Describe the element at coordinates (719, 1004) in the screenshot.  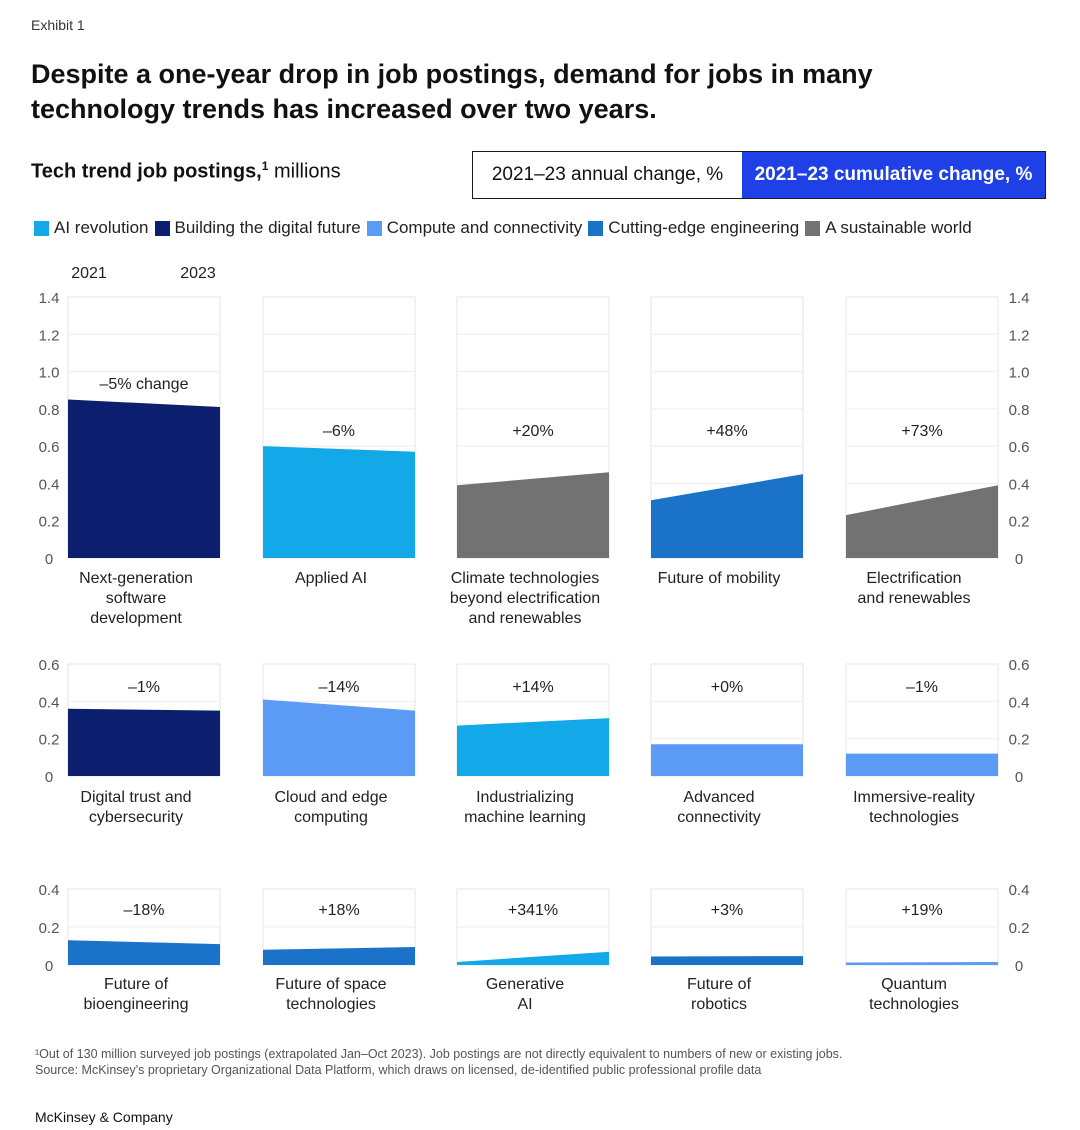
I see `panel-label: robotics` at that location.